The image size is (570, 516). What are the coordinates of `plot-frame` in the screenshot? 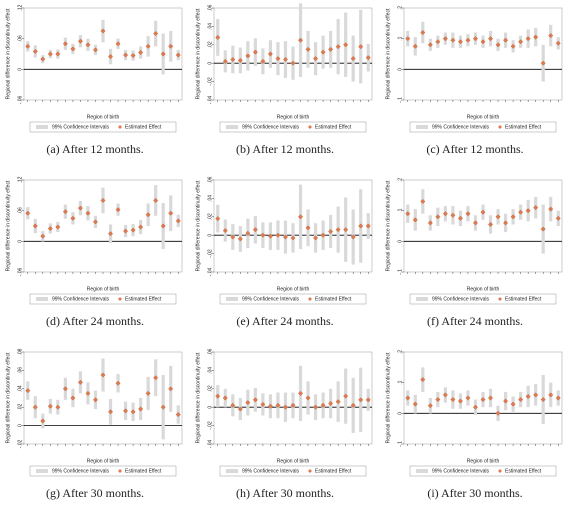 It's located at (483, 226).